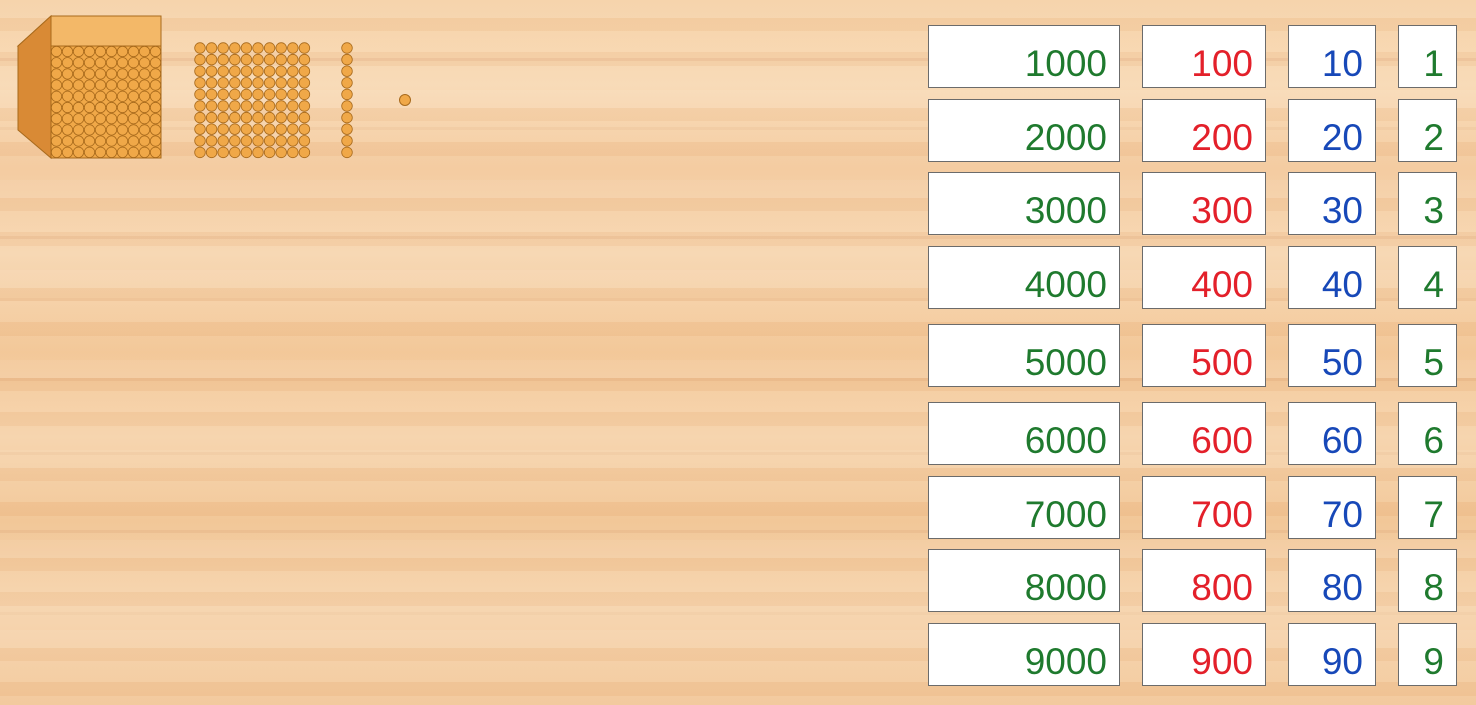 The image size is (1476, 705). What do you see at coordinates (1204, 355) in the screenshot?
I see `card-hundreds: 500` at bounding box center [1204, 355].